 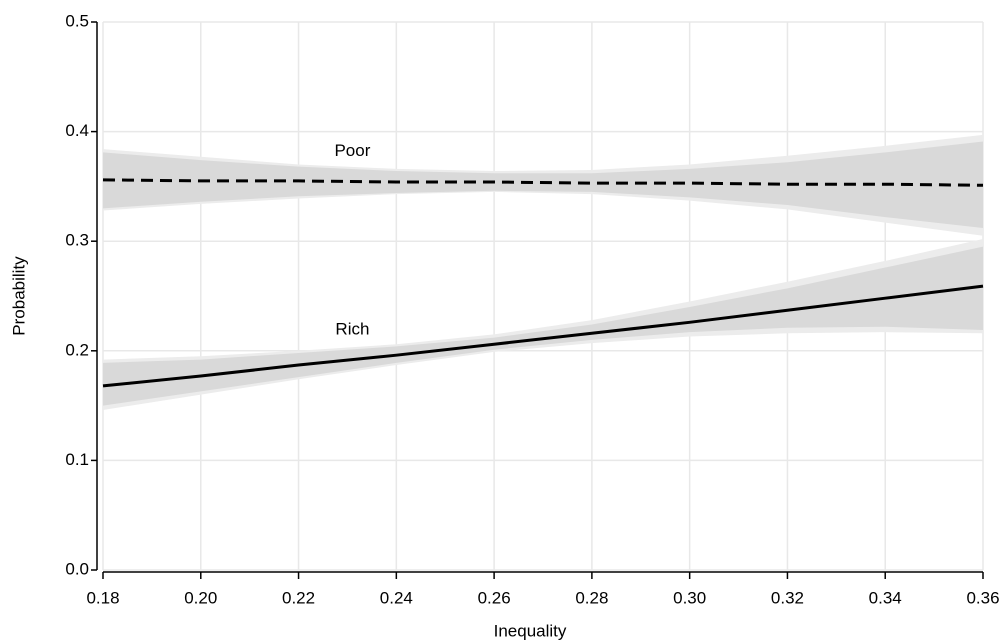 What do you see at coordinates (689, 597) in the screenshot?
I see `x-tick-label: 0.30` at bounding box center [689, 597].